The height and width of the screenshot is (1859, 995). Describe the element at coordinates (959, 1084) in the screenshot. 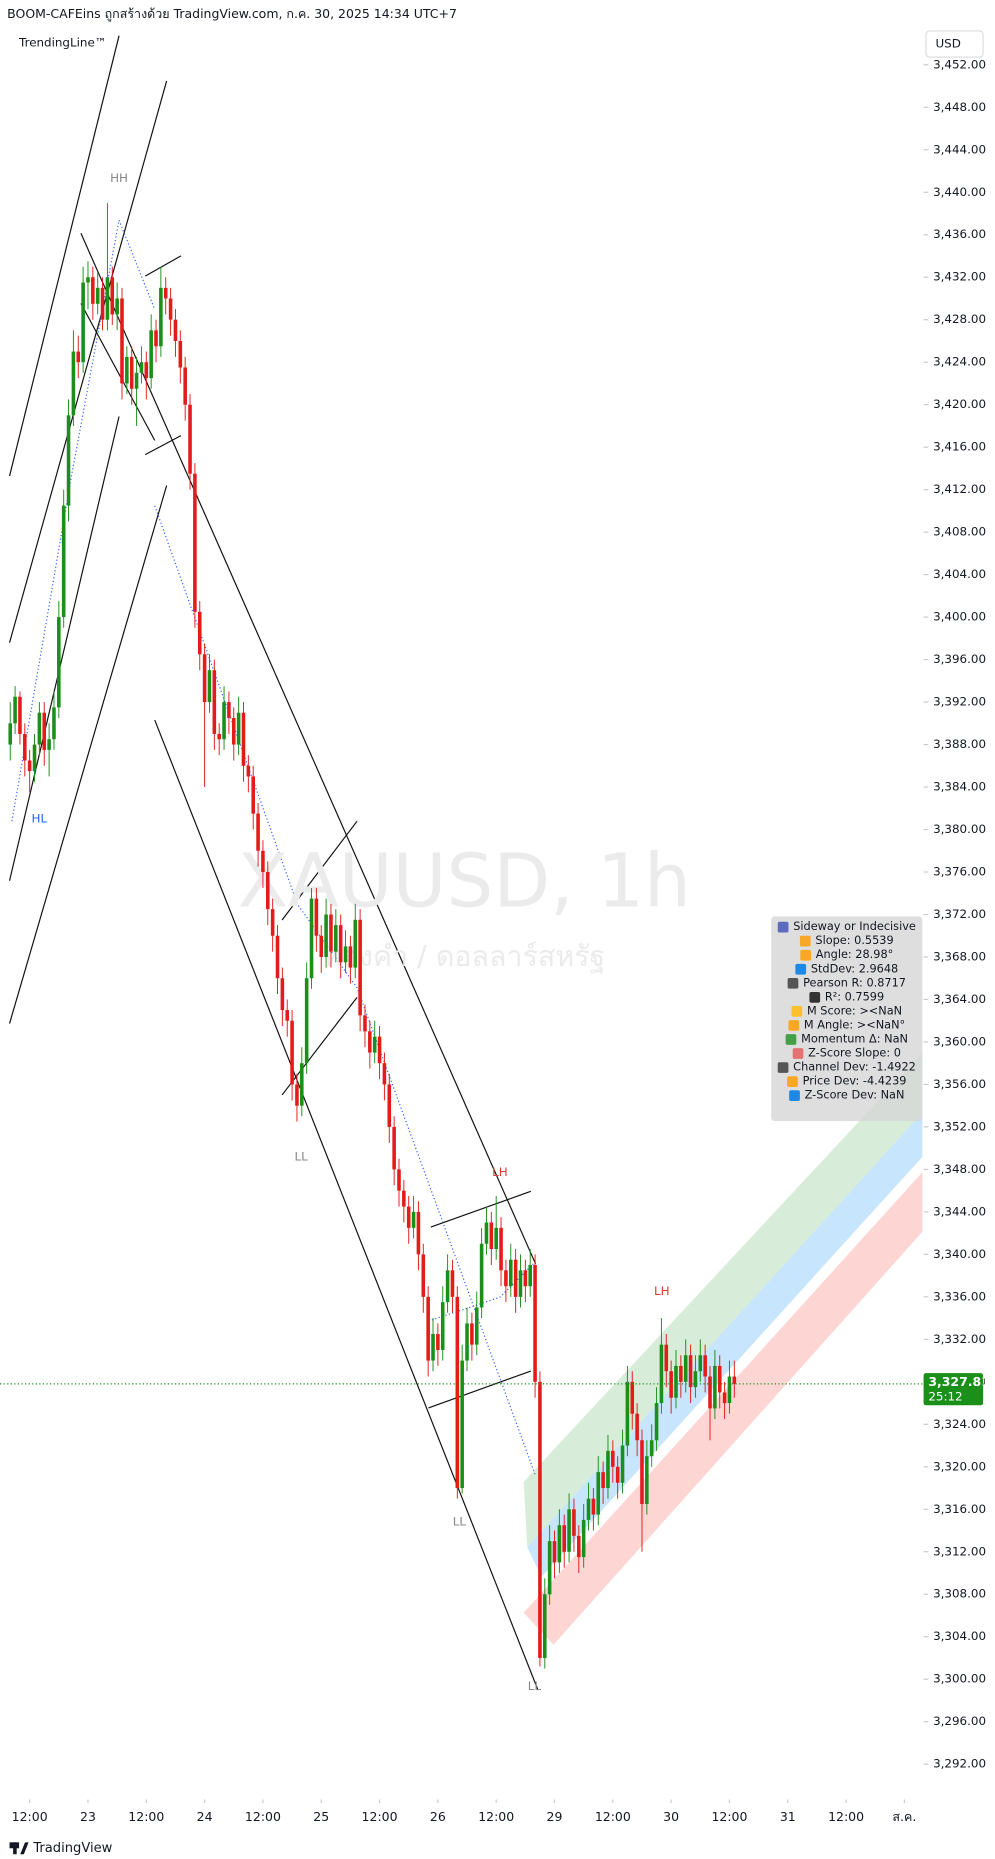

I see `y-tick-label: 3,356.00` at that location.